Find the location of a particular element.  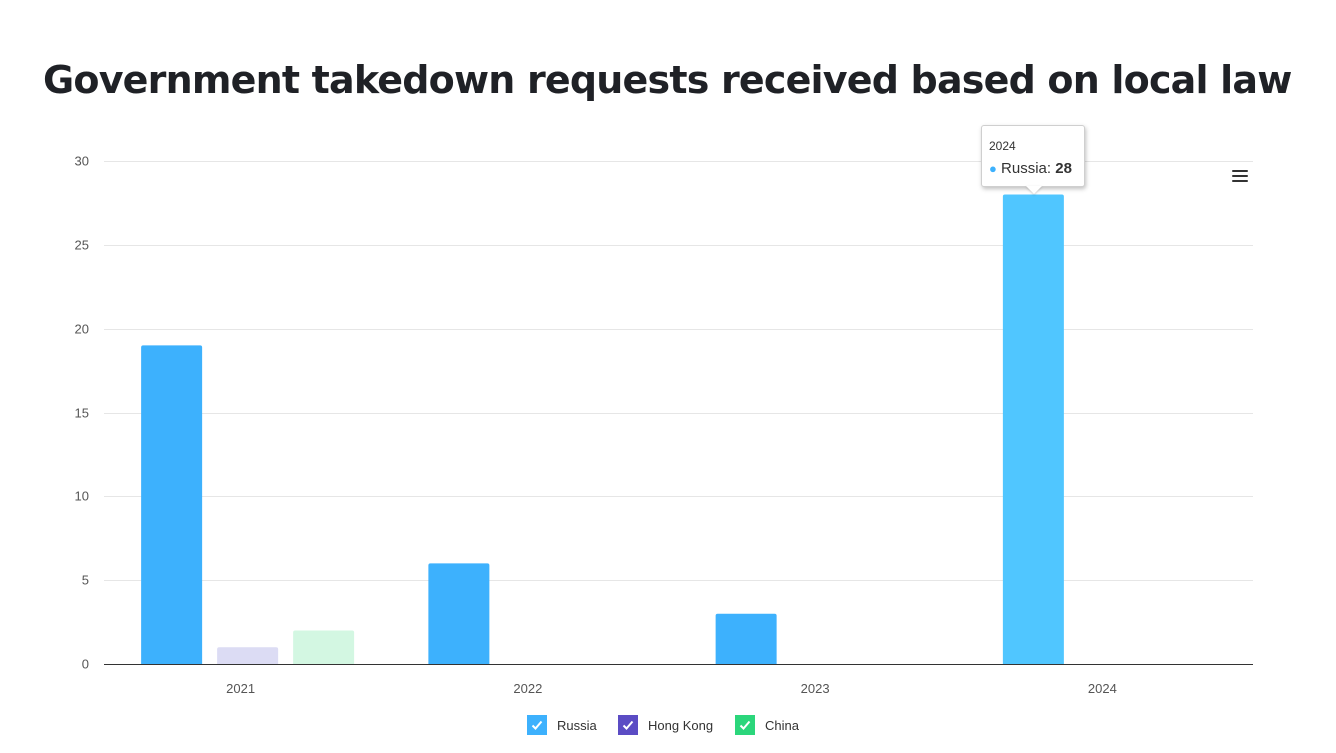

legend-label-china: China is located at coordinates (782, 725).